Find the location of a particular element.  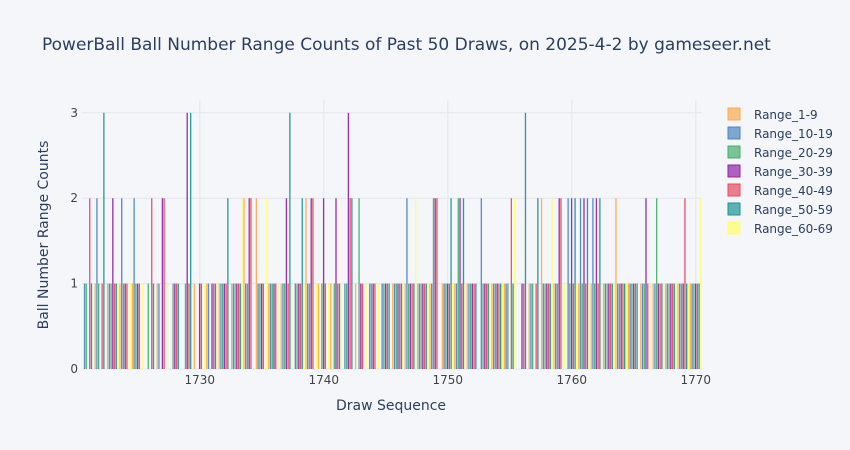

legend-item-range-40-49: Range_40-49 is located at coordinates (780, 190).